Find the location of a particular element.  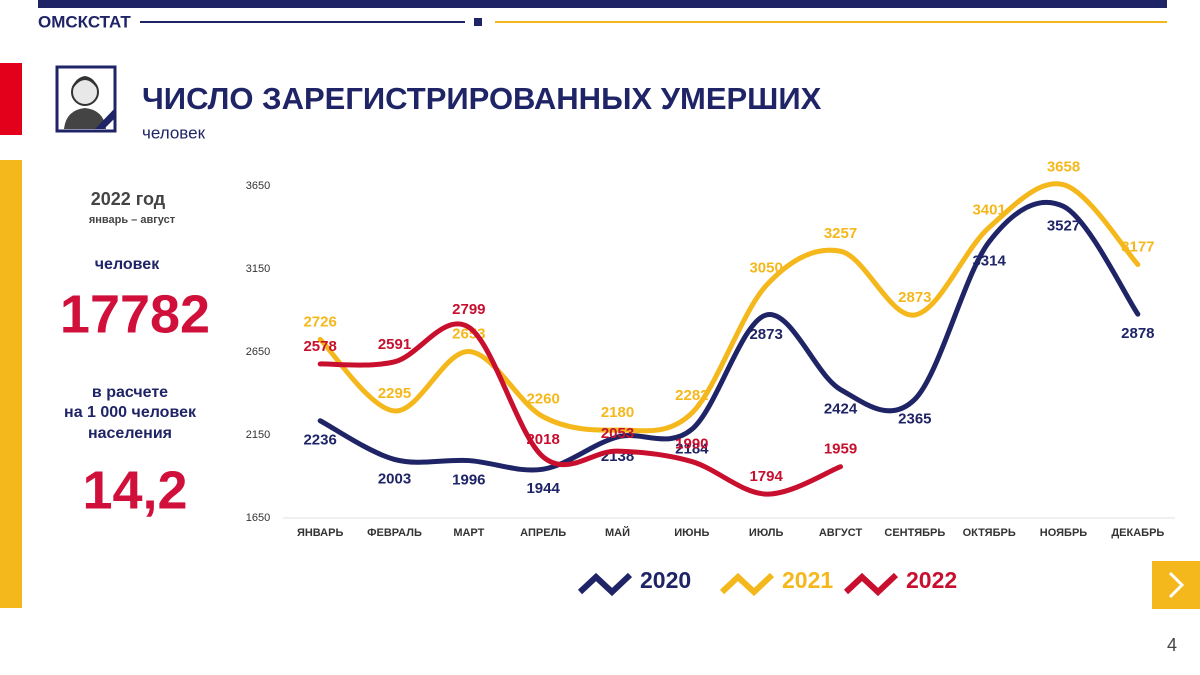

line is located at coordinates (580, 409).